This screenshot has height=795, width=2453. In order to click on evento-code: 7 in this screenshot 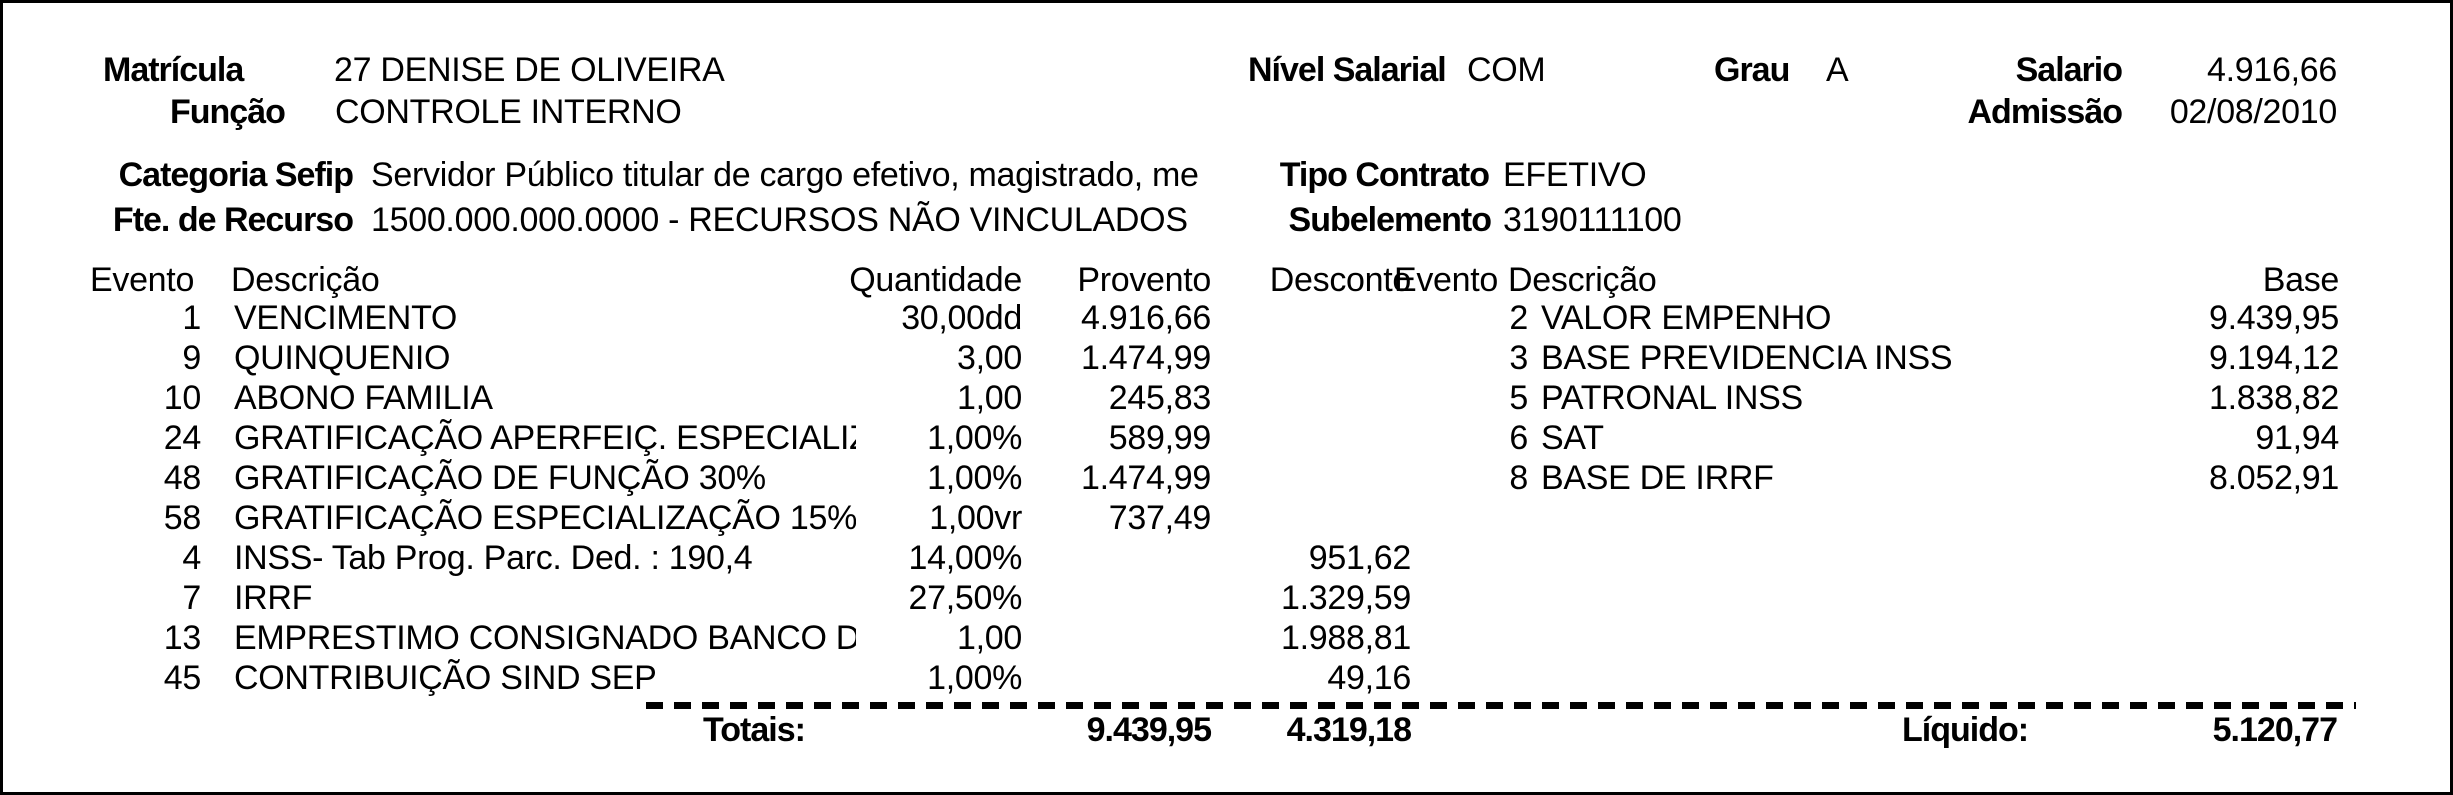, I will do `click(191, 598)`.